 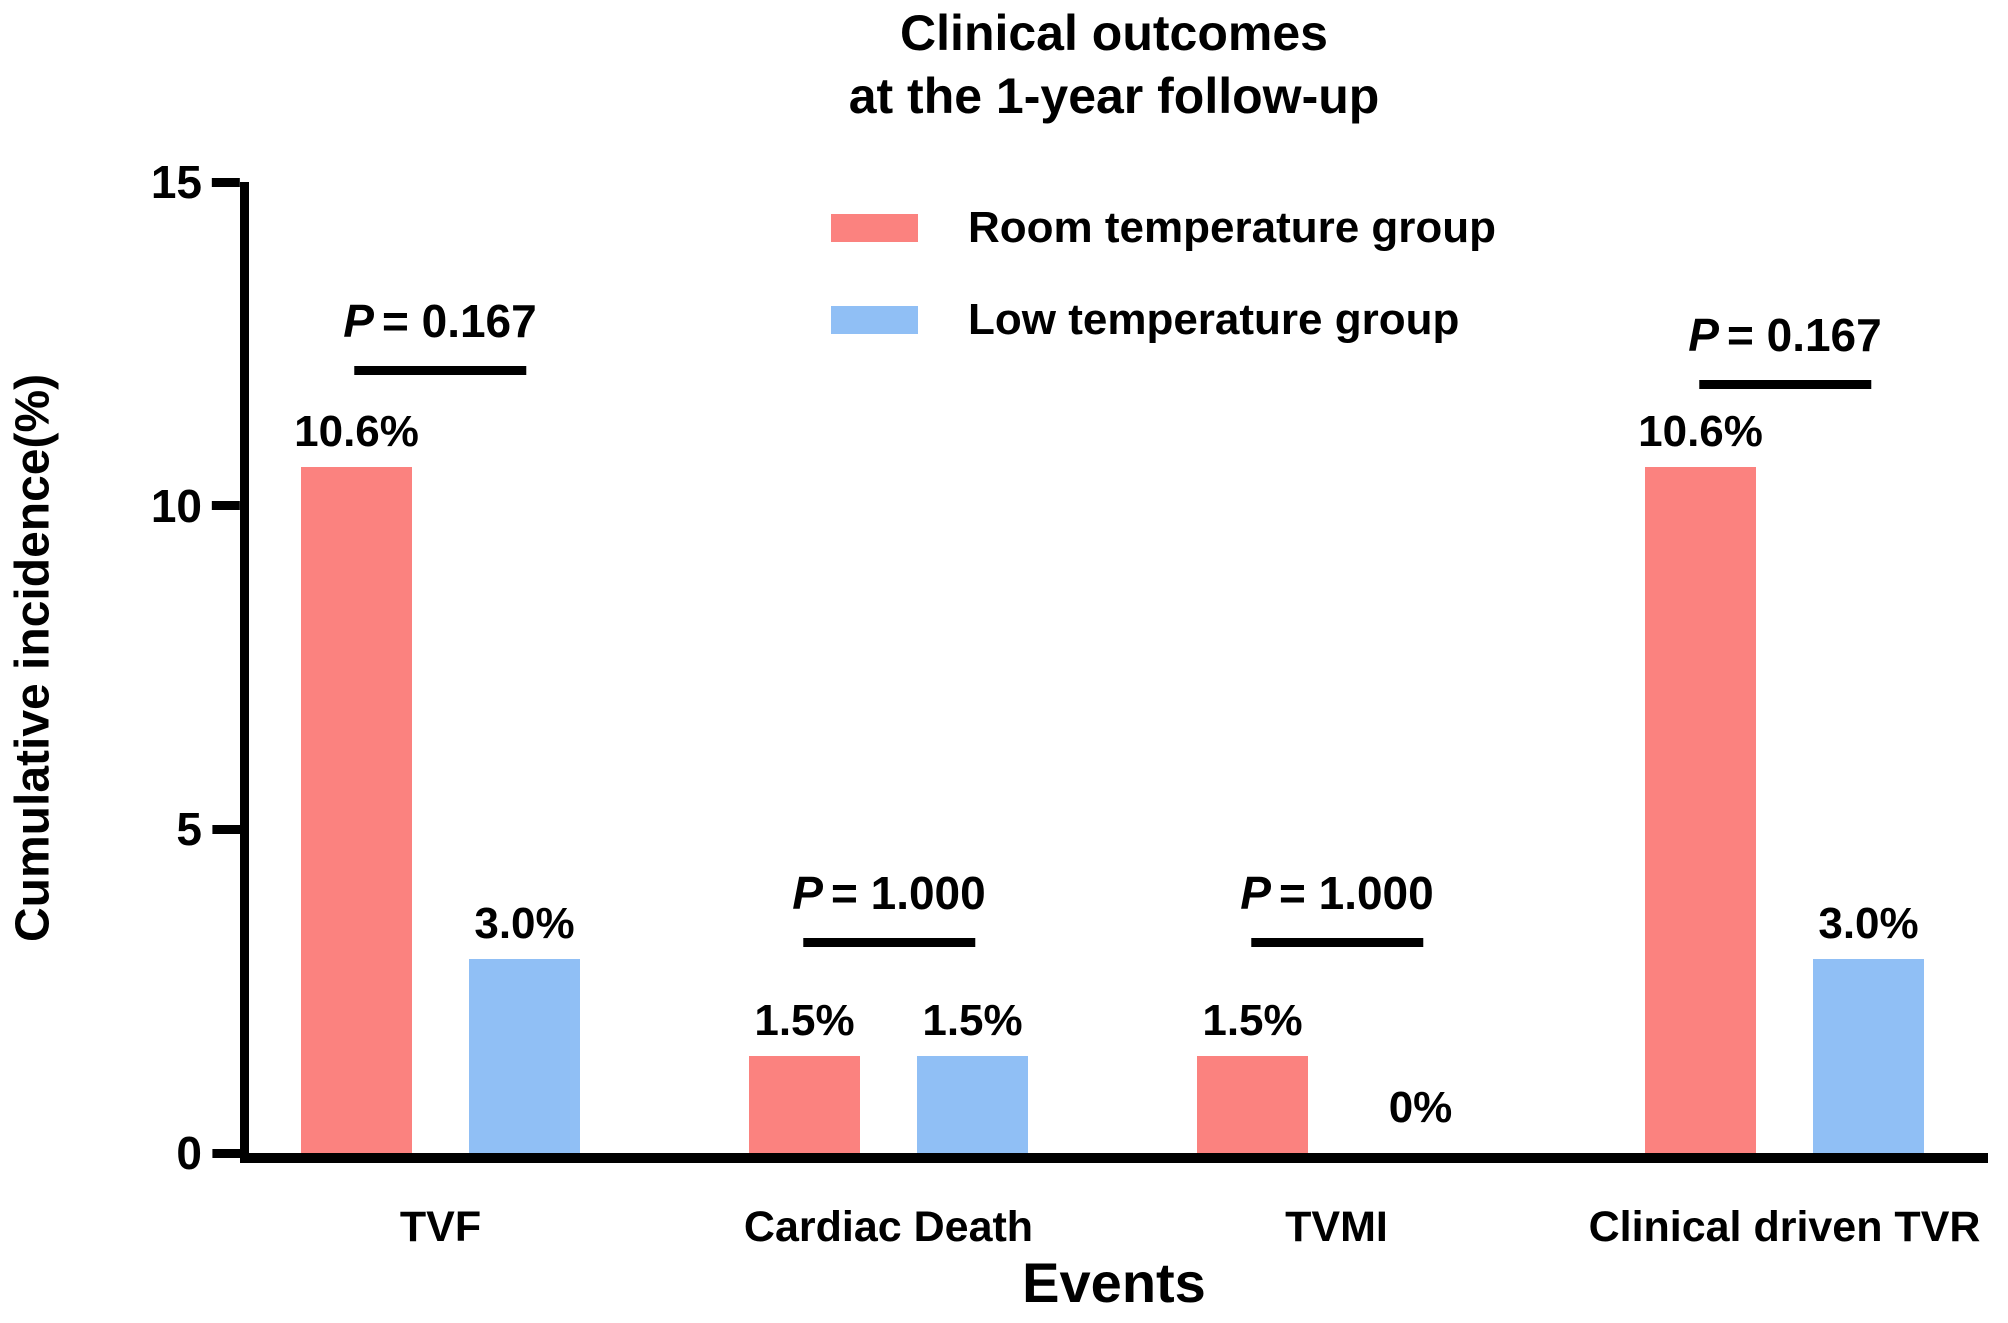 What do you see at coordinates (1700, 431) in the screenshot?
I see `value-label-room-temp-tvr: 10.6%` at bounding box center [1700, 431].